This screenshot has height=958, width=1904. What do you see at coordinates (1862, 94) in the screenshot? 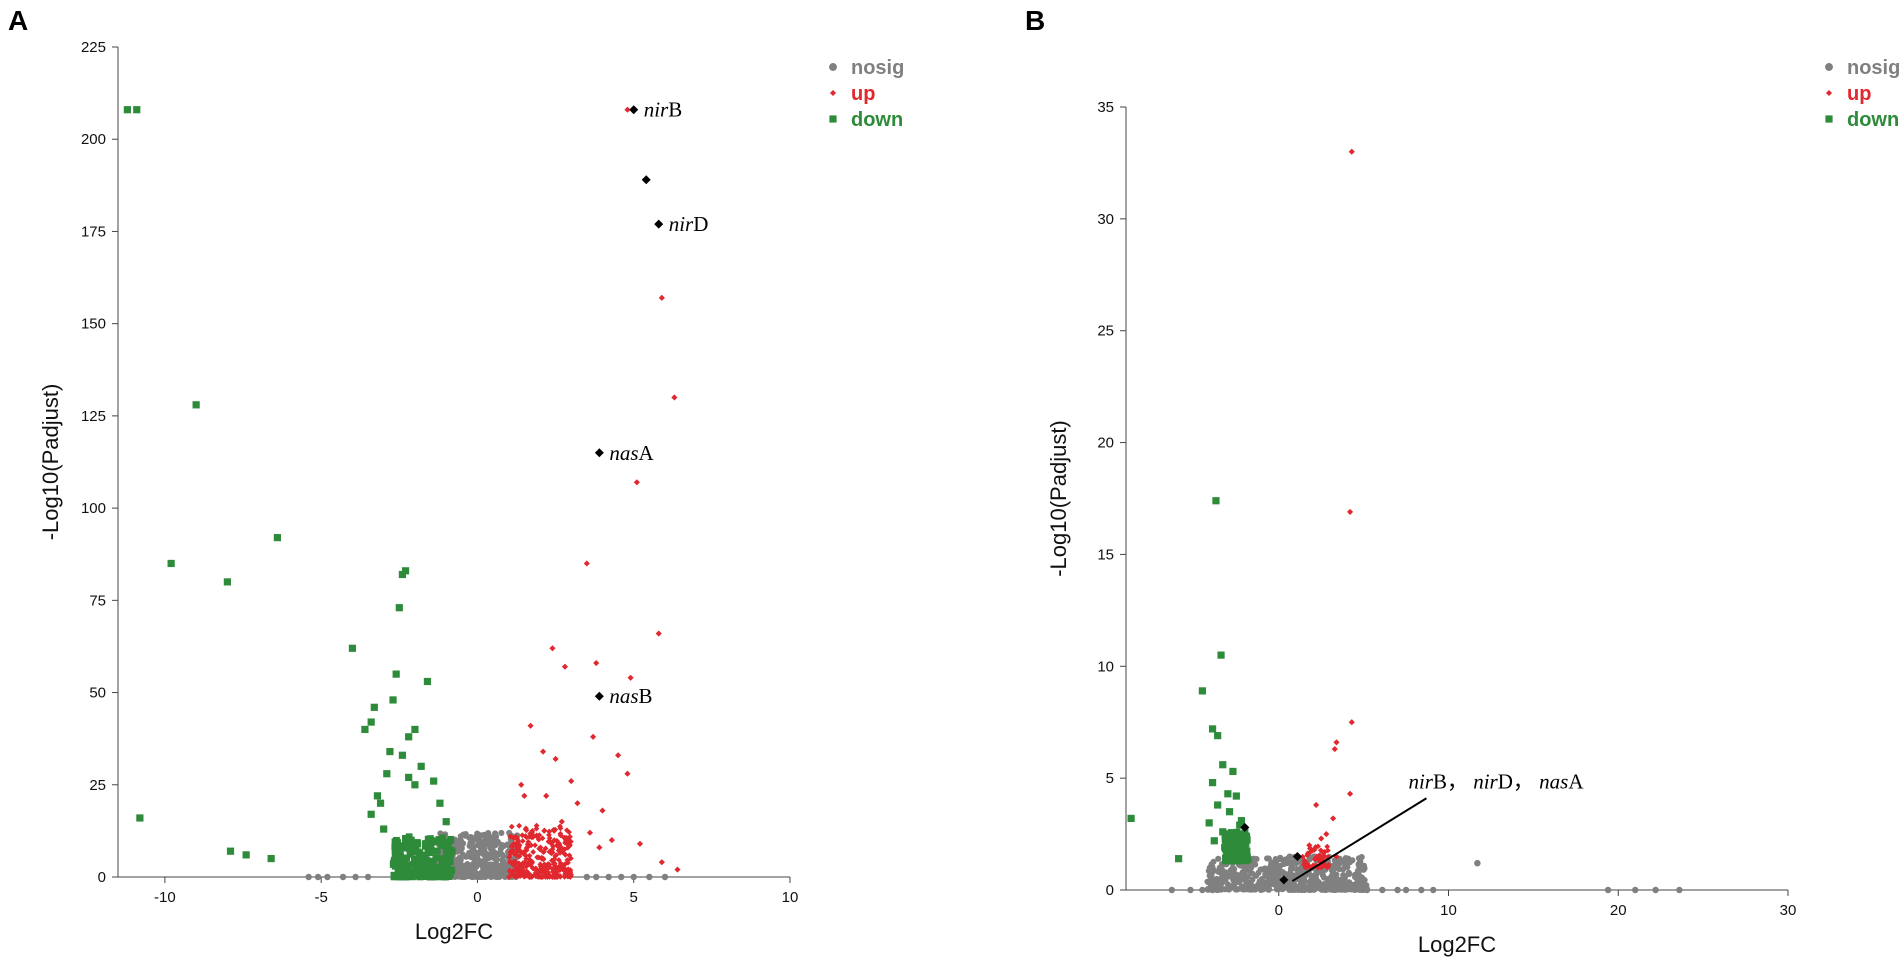
I see `panel-b-legend: nosig up down` at bounding box center [1862, 94].